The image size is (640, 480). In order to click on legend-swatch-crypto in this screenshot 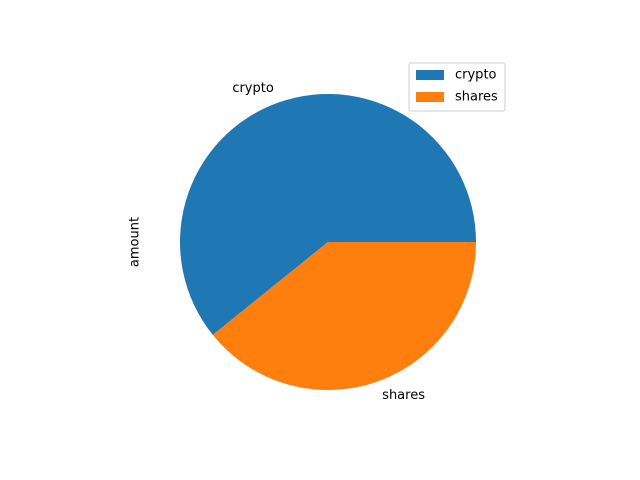, I will do `click(430, 75)`.